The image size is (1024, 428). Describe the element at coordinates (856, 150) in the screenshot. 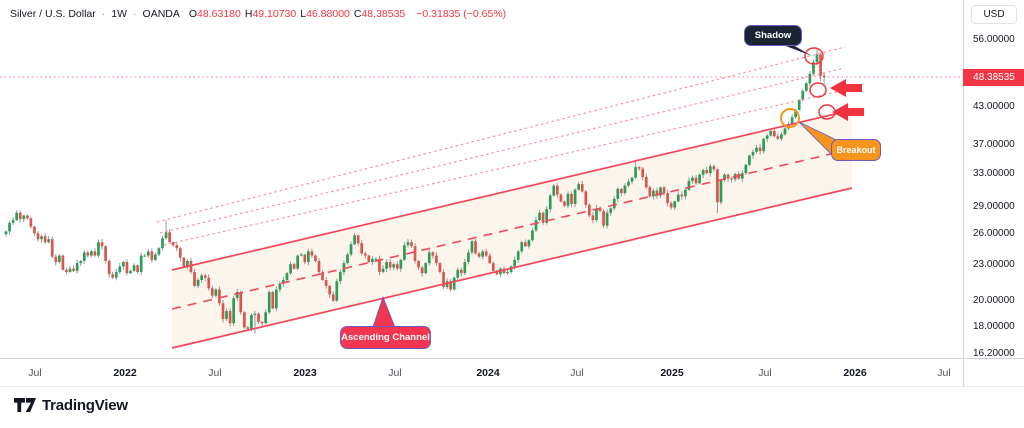

I see `breakout-annotation: Breakout` at that location.